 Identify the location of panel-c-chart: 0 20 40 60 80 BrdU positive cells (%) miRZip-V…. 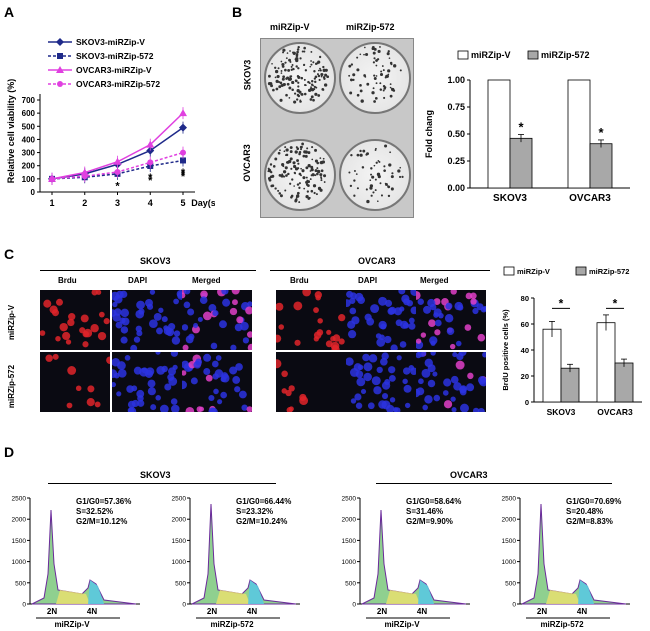
(574, 351).